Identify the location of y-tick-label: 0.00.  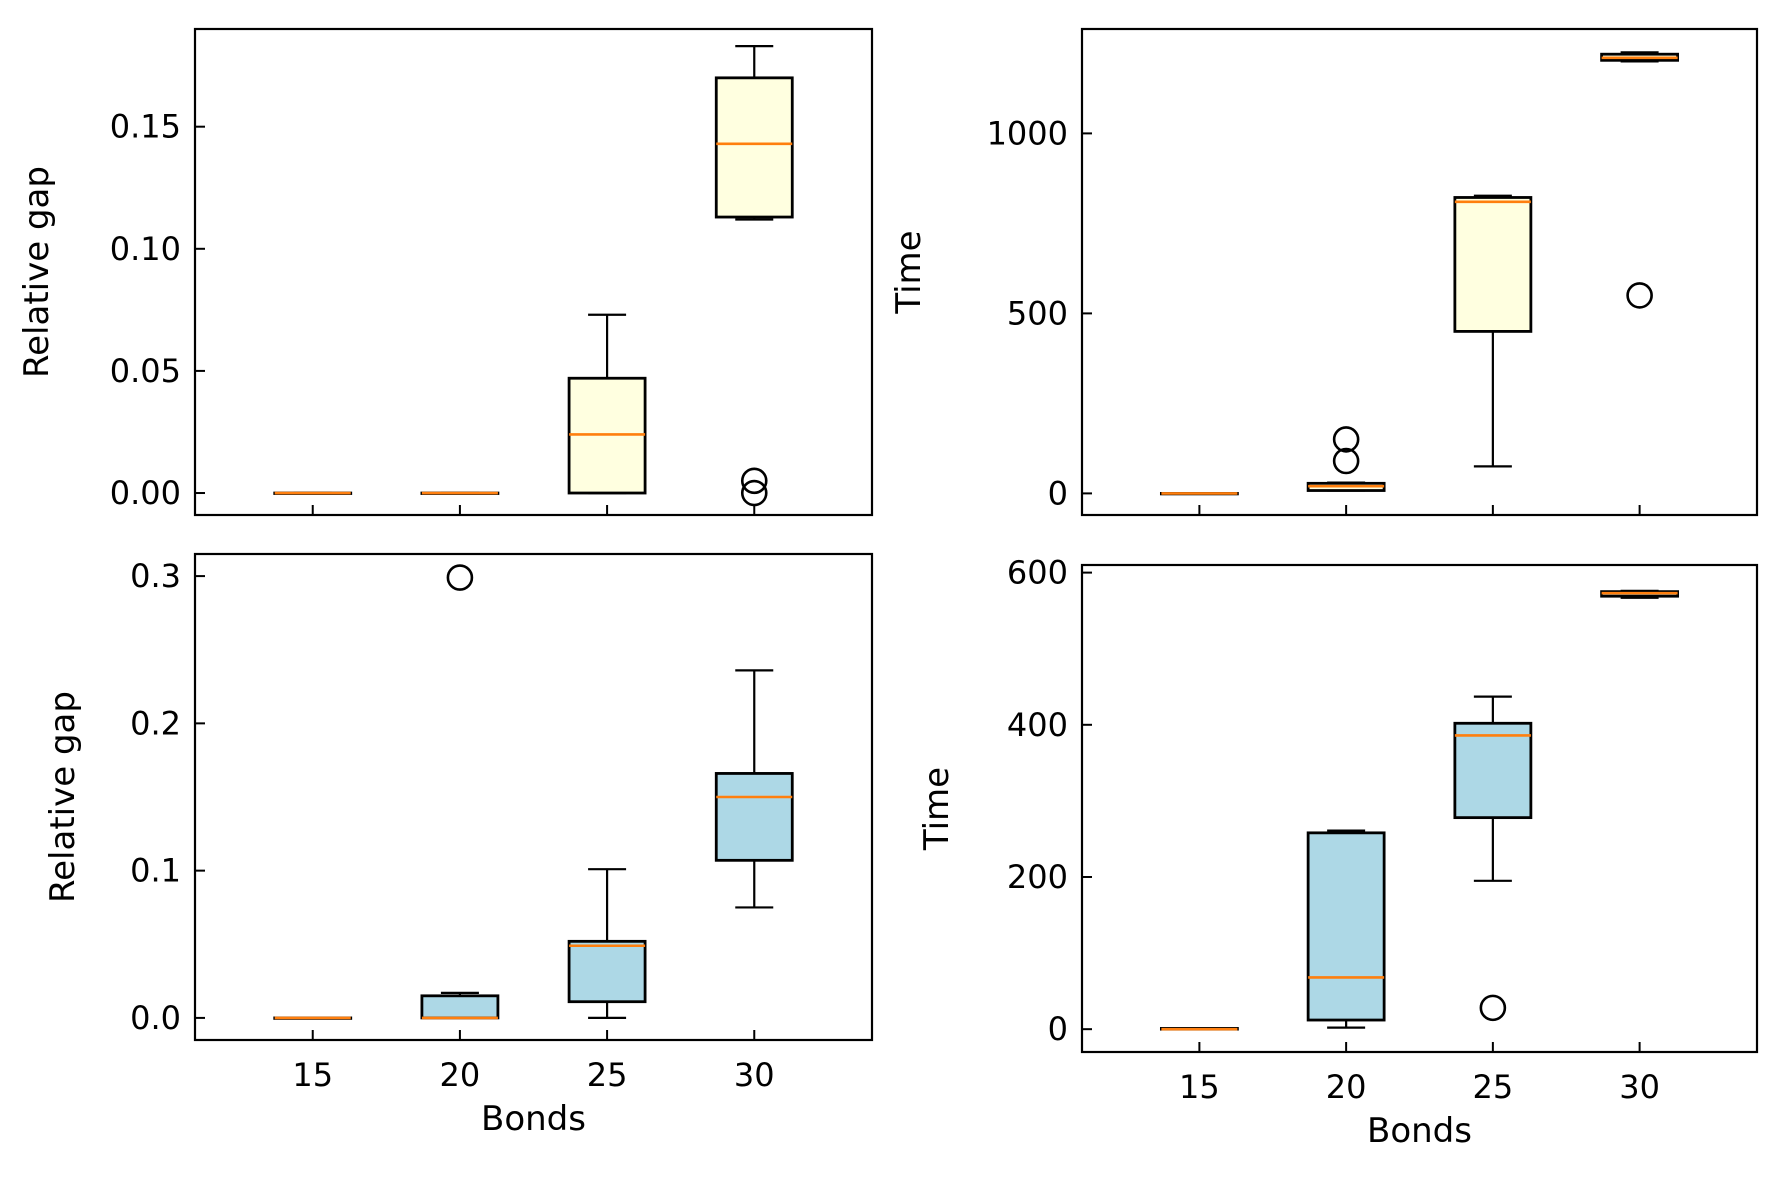
(145, 493).